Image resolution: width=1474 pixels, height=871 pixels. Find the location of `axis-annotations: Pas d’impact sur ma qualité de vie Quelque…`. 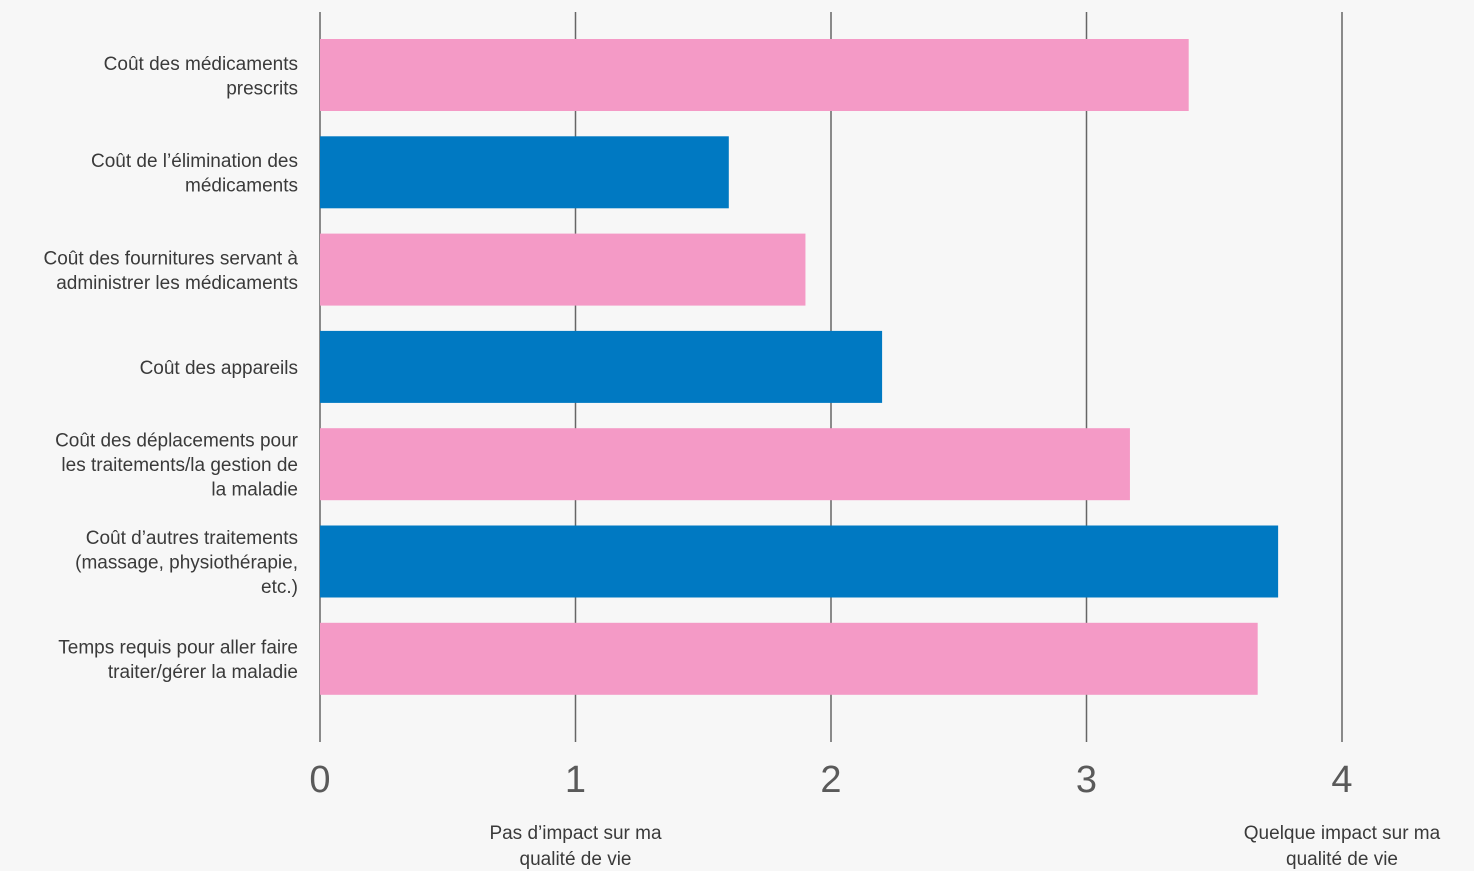

axis-annotations: Pas d’impact sur ma qualité de vie Quelque… is located at coordinates (964, 846).